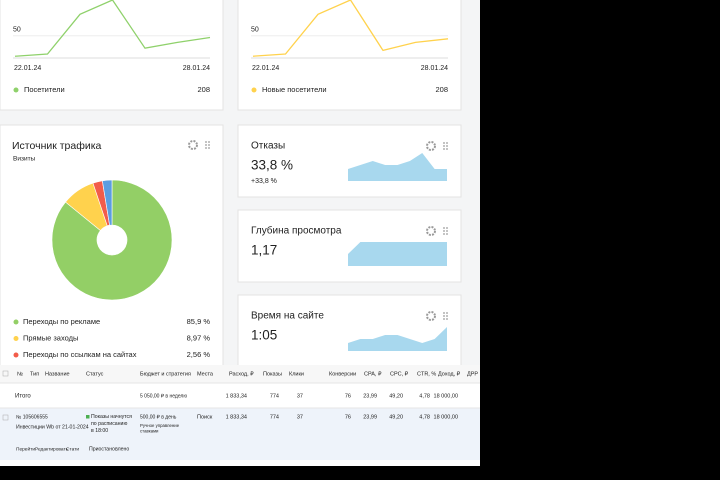 This screenshot has height=480, width=720. Describe the element at coordinates (196, 68) in the screenshot. I see `x-tick-label: 28.01.24` at that location.